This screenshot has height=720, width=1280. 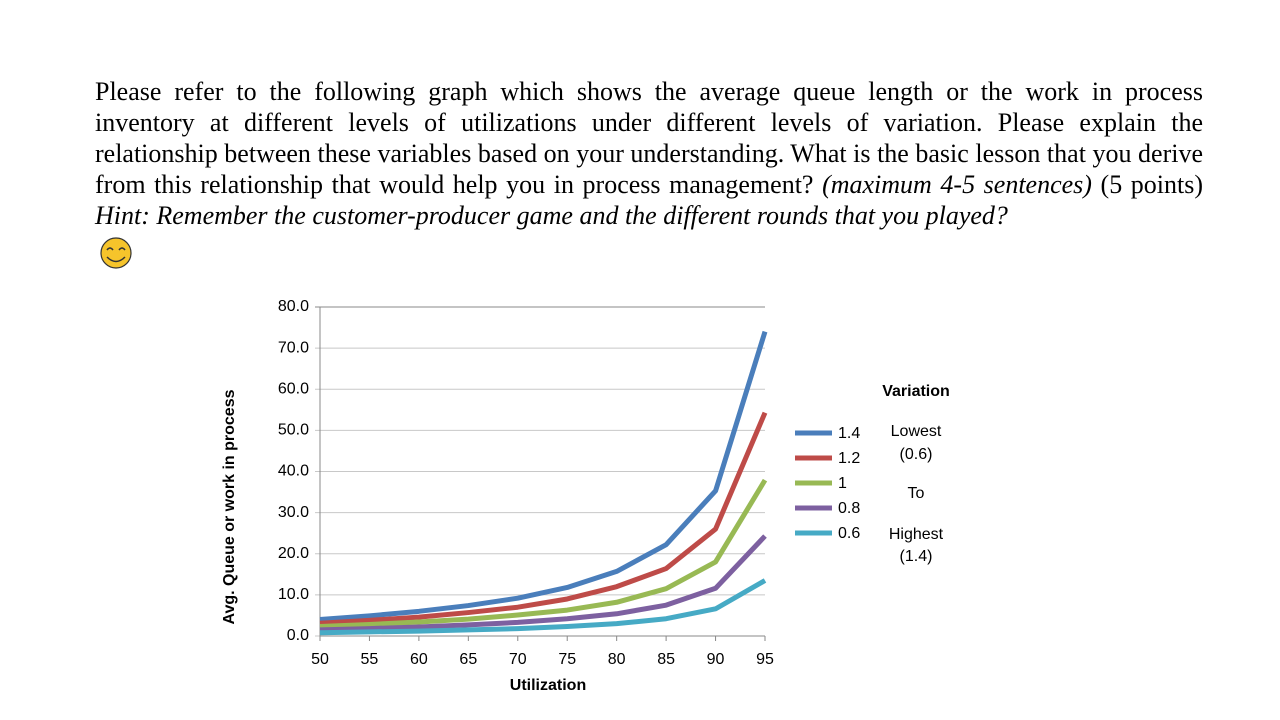 I want to click on y-tick-label: 70.0, so click(x=293, y=347).